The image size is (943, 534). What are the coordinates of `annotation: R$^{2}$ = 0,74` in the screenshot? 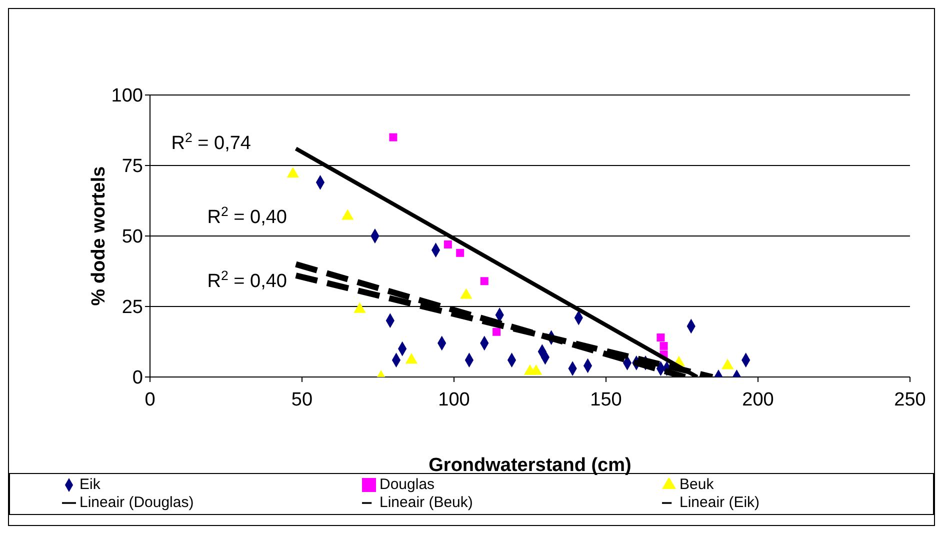 It's located at (211, 142).